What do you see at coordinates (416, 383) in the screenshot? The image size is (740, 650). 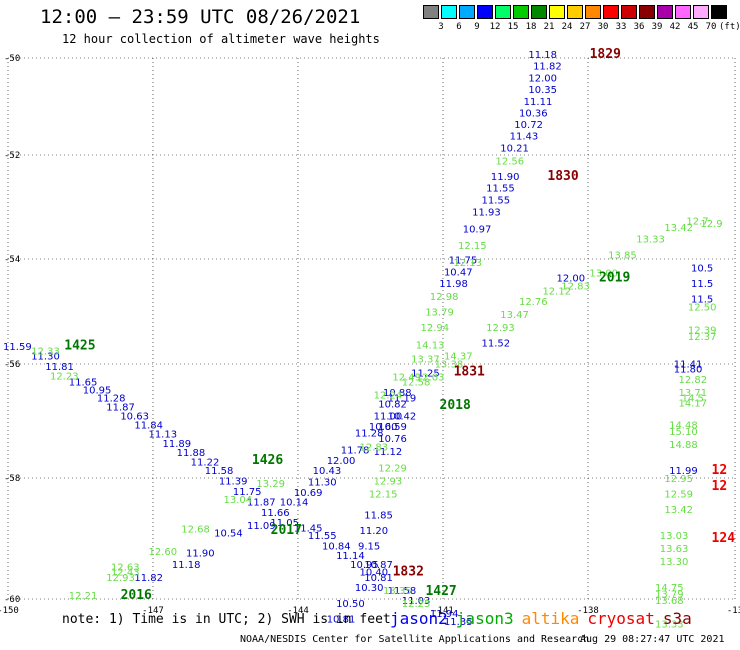 I see `wave-height-label-jason3: 12.58` at bounding box center [416, 383].